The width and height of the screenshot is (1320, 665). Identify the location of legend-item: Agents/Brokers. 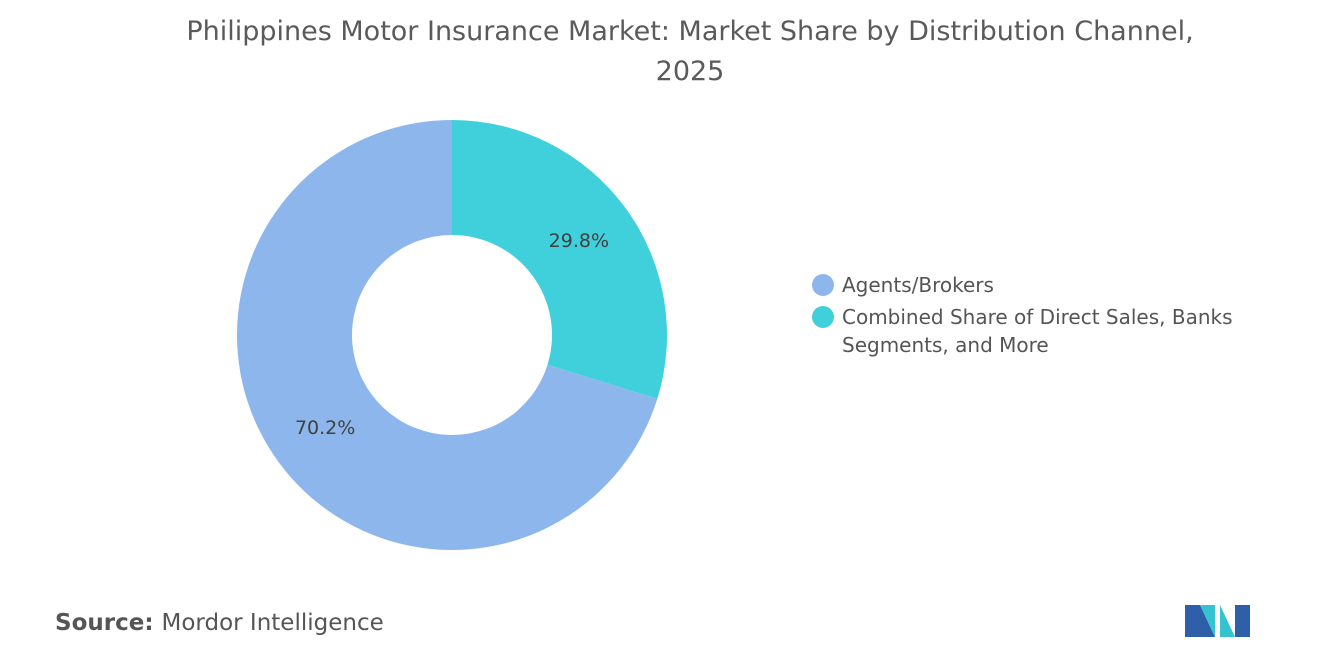
(1027, 285).